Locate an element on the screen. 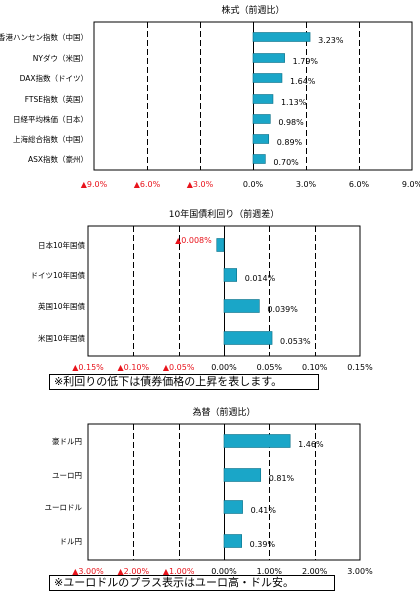 The image size is (420, 606). data-label: ▲0.008% is located at coordinates (193, 240).